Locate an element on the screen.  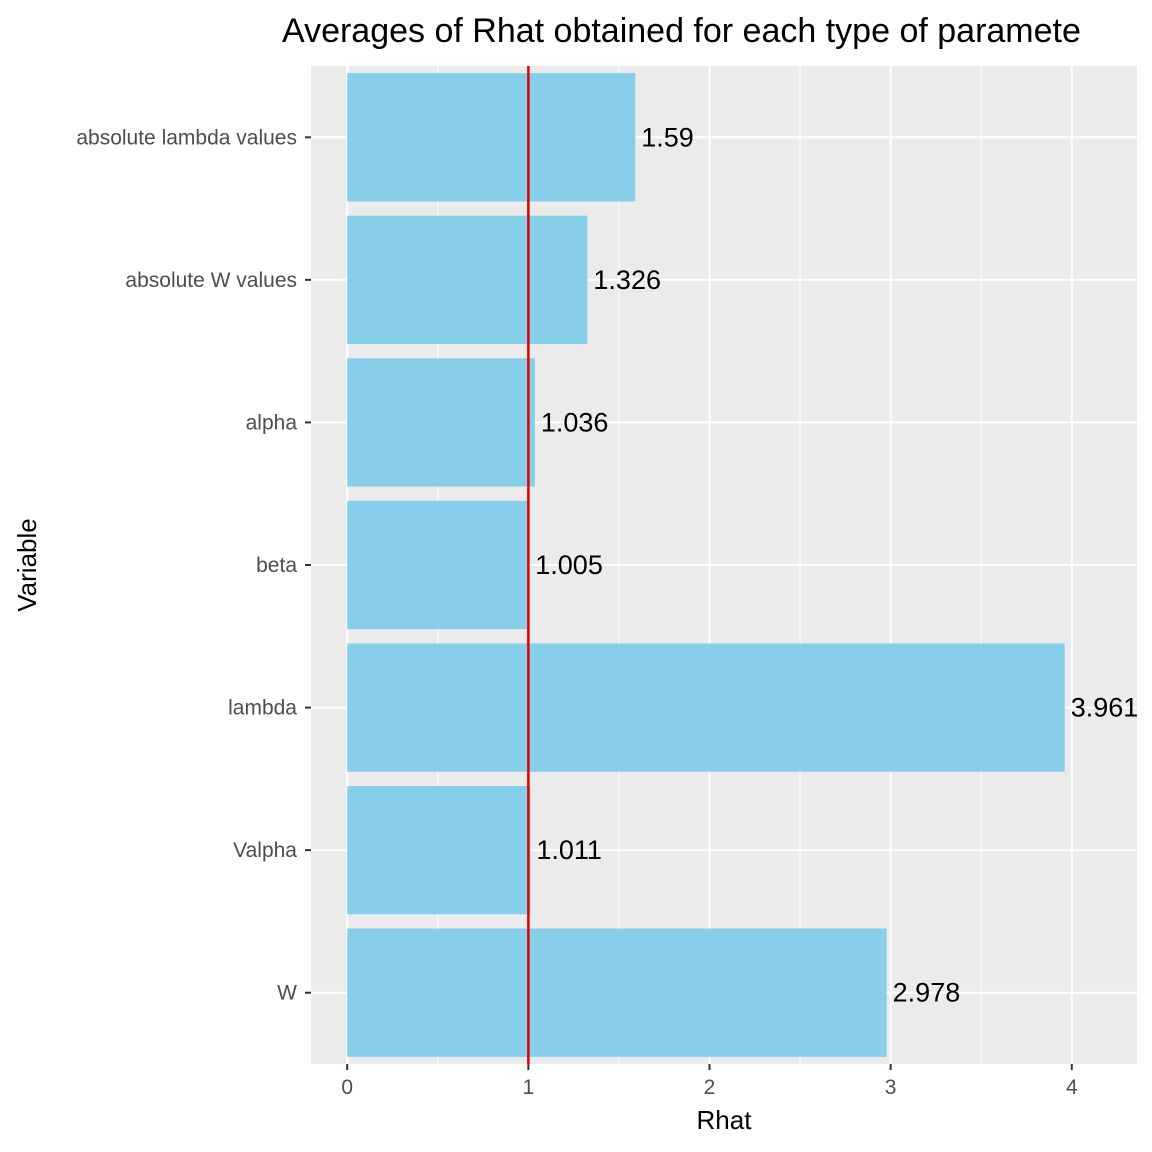
y-tick-label: W is located at coordinates (287, 993).